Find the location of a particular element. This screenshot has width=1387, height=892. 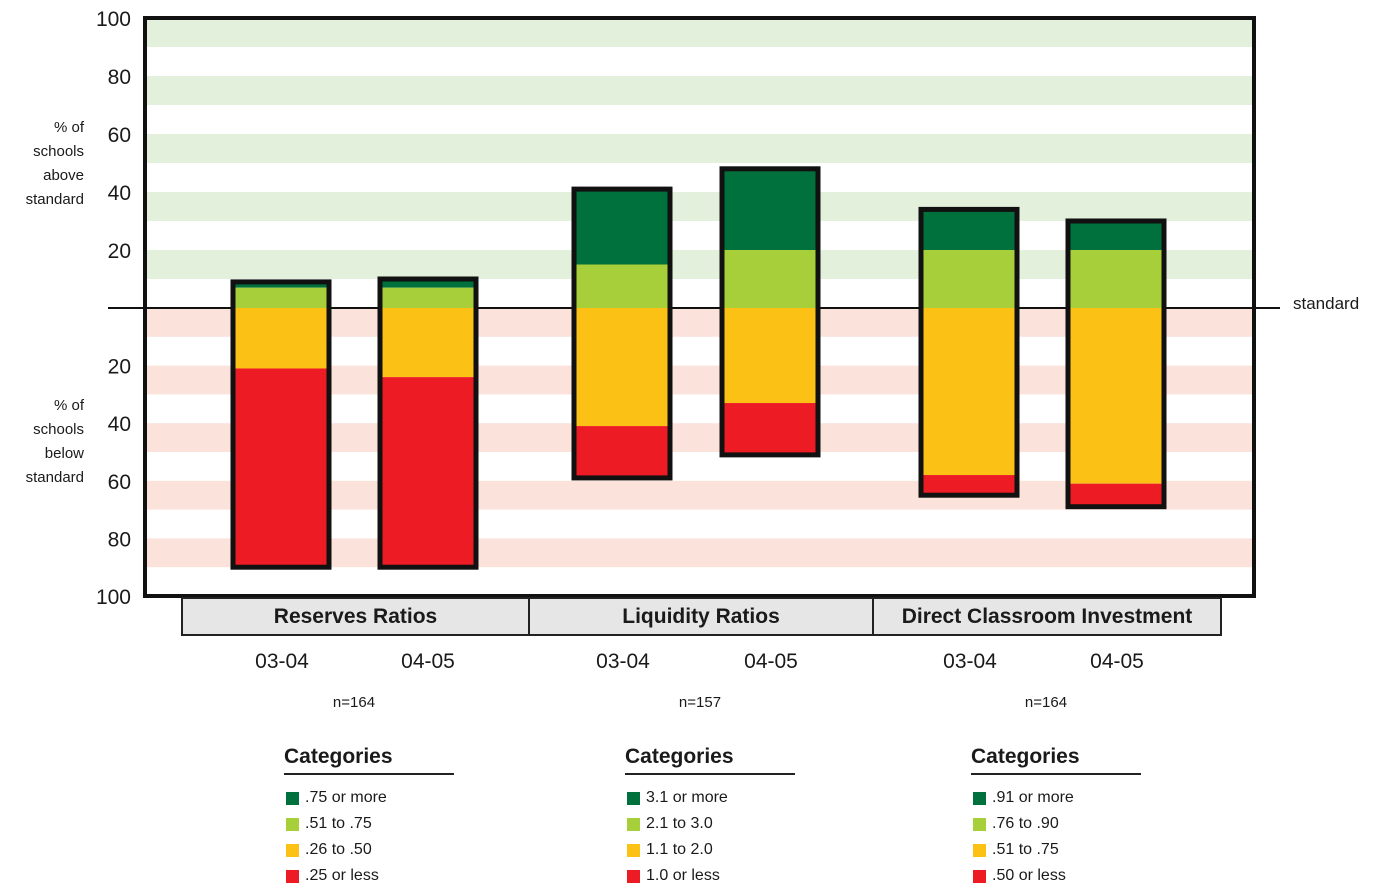

legend-item: .76 to .90 is located at coordinates (1056, 824).